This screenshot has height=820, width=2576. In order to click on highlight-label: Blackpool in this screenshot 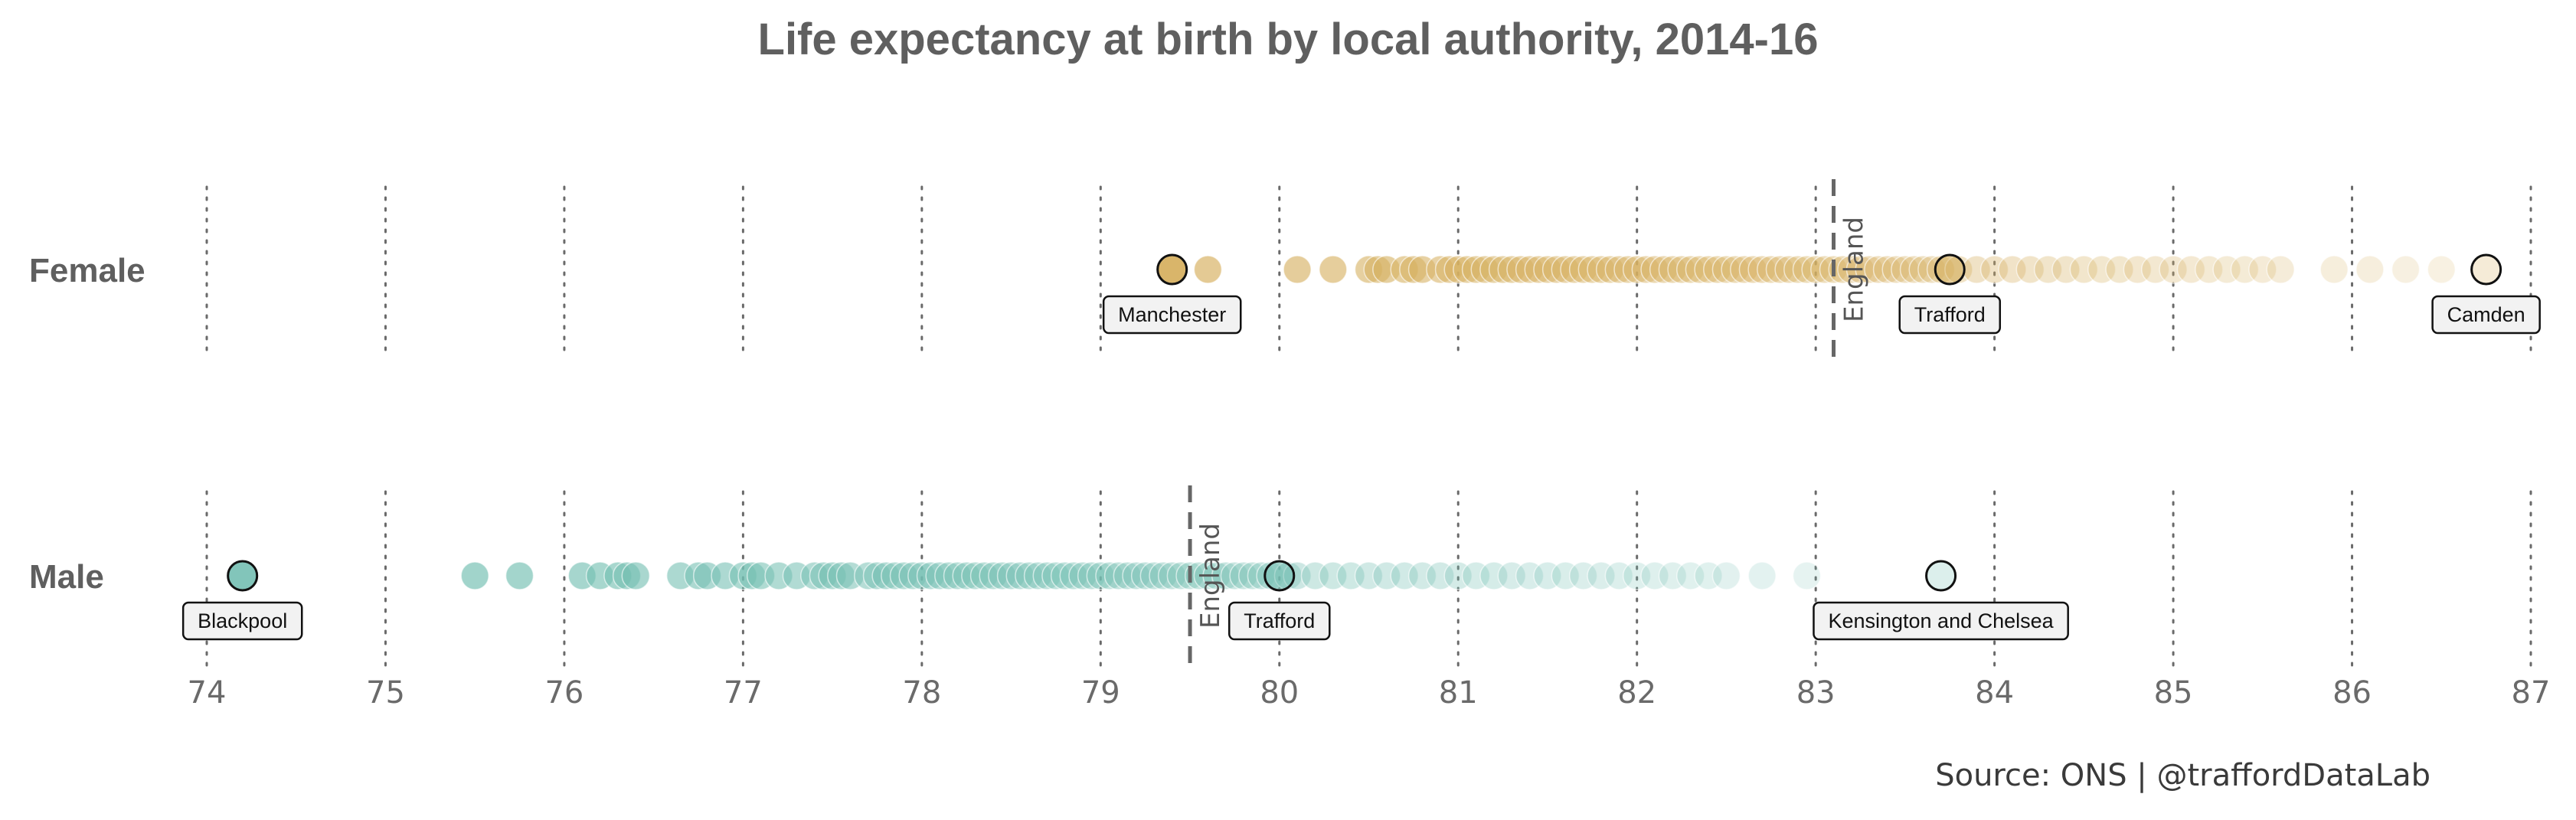, I will do `click(242, 621)`.